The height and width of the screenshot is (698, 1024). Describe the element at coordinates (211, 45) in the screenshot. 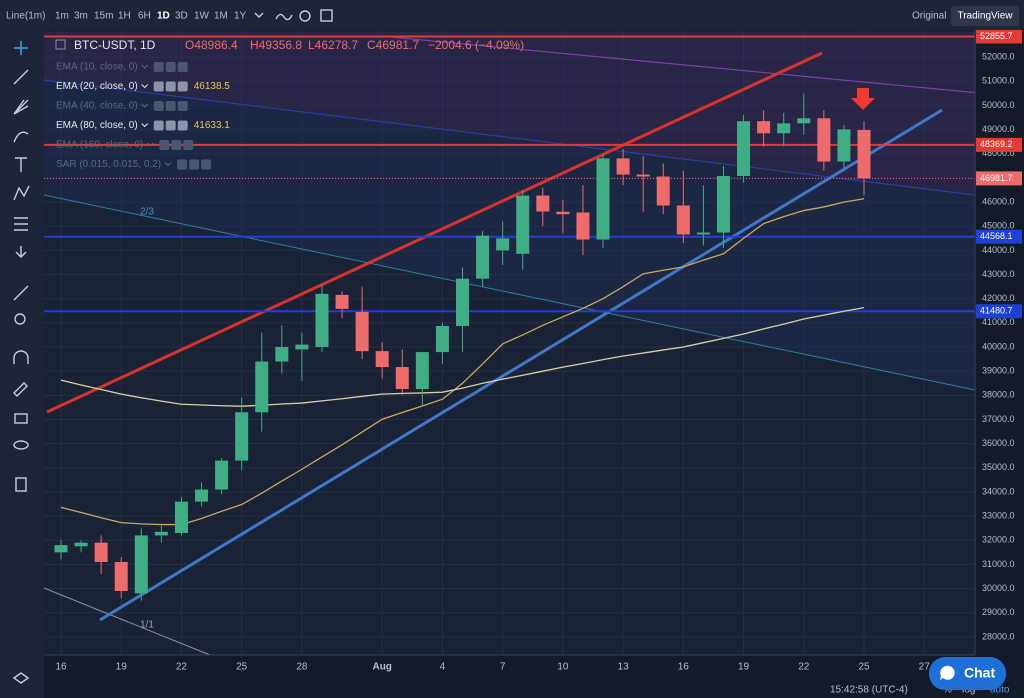

I see `open-value: O48986.4` at that location.